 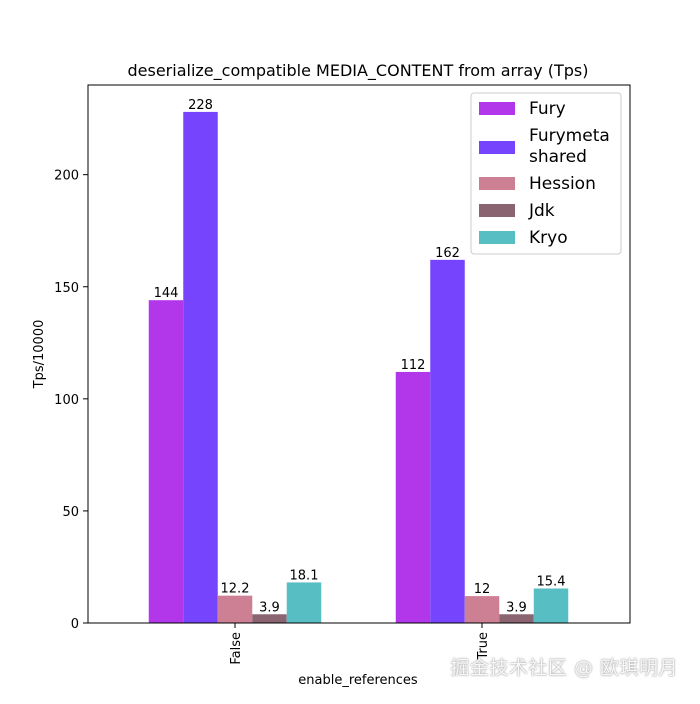 I want to click on x-tick-label: False, so click(x=236, y=648).